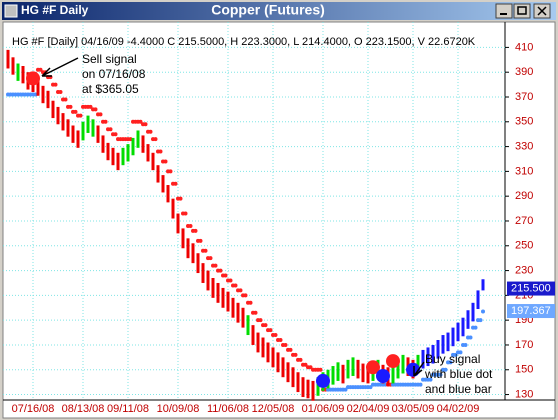 The height and width of the screenshot is (420, 558). What do you see at coordinates (524, 196) in the screenshot?
I see `y-tick-label: 290` at bounding box center [524, 196].